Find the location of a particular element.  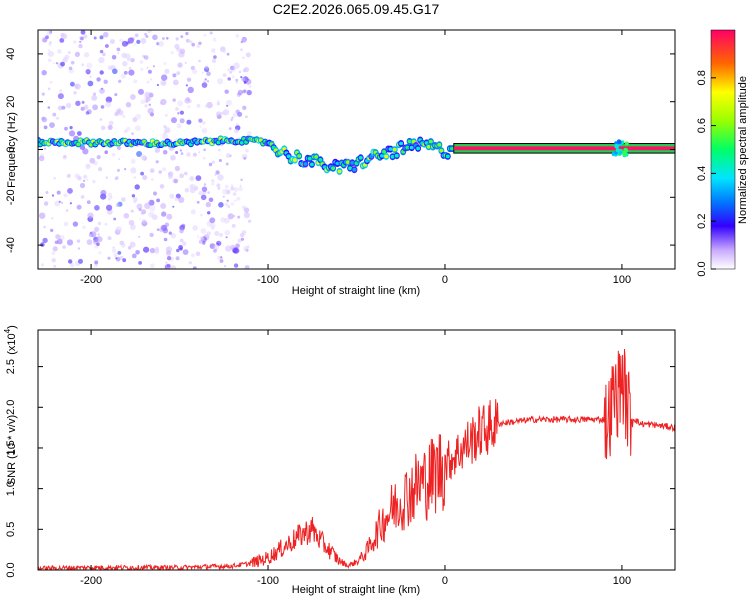

y-tick-label: 1.5 is located at coordinates (11, 447).